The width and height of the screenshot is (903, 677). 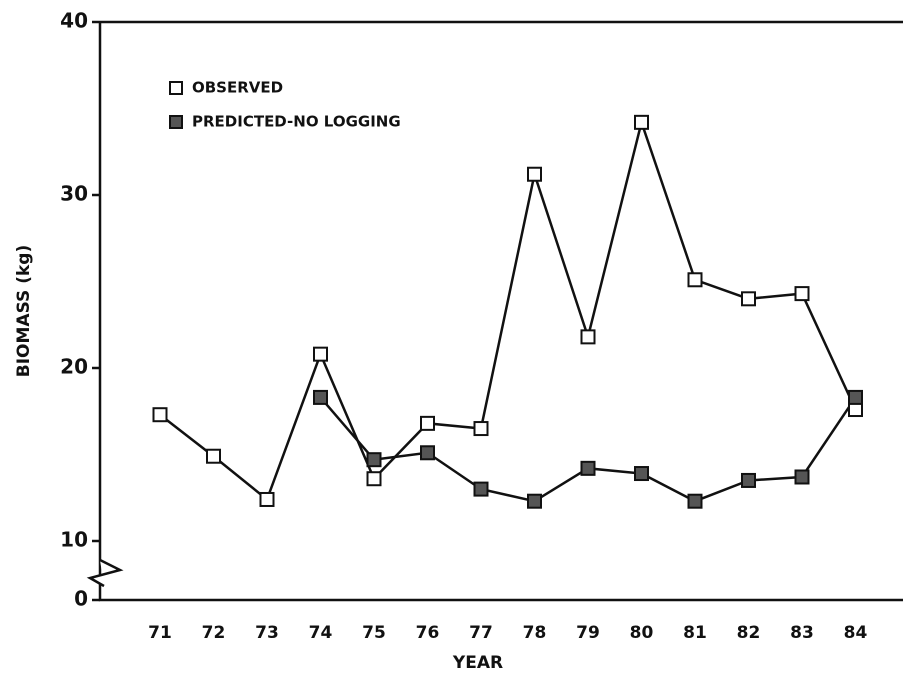 What do you see at coordinates (81, 599) in the screenshot?
I see `y-tick-label: 0` at bounding box center [81, 599].